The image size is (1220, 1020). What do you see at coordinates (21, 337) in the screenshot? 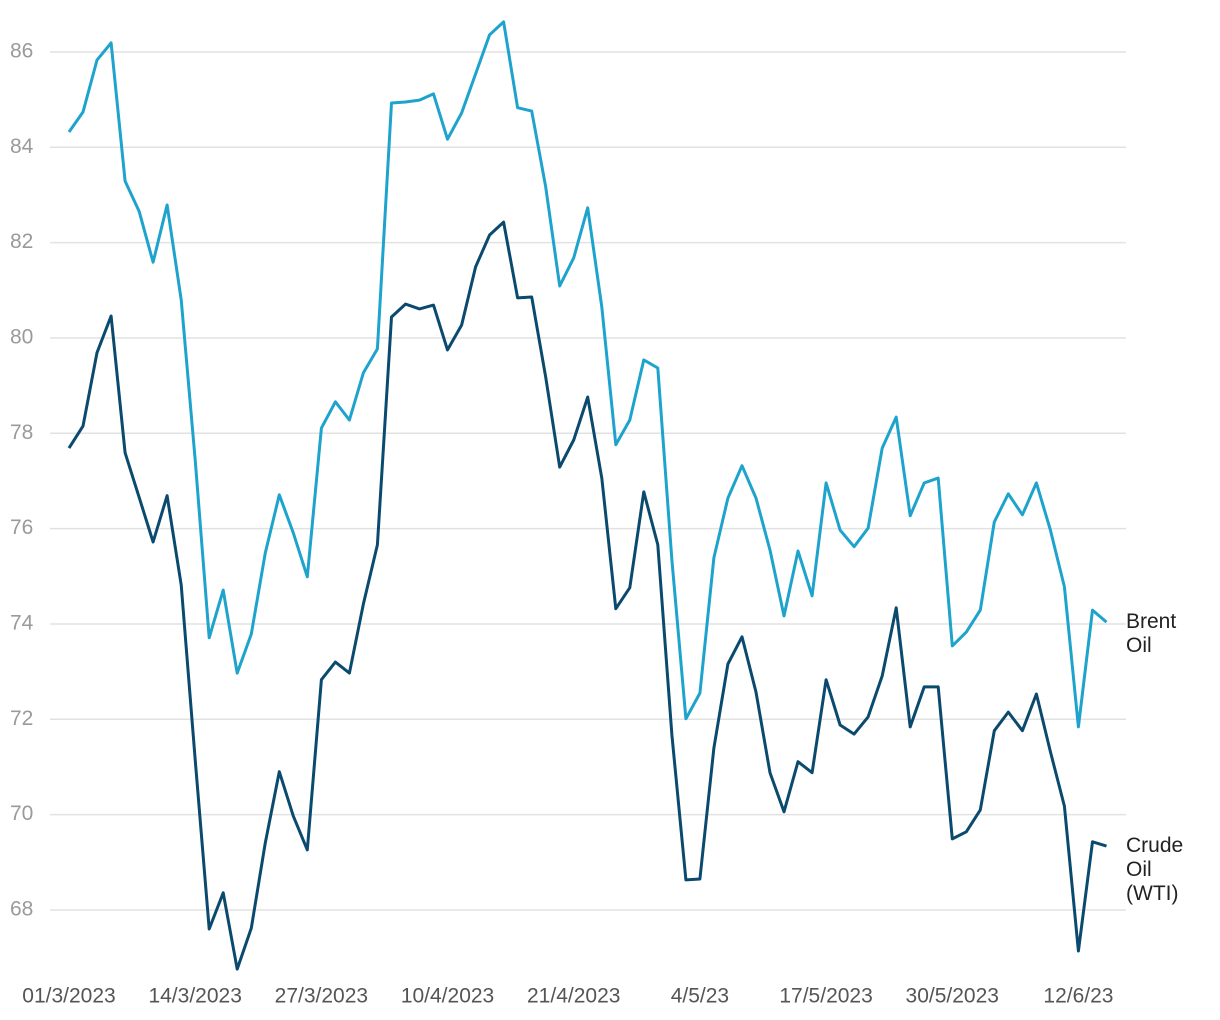
I see `y-tick-label: 80` at bounding box center [21, 337].